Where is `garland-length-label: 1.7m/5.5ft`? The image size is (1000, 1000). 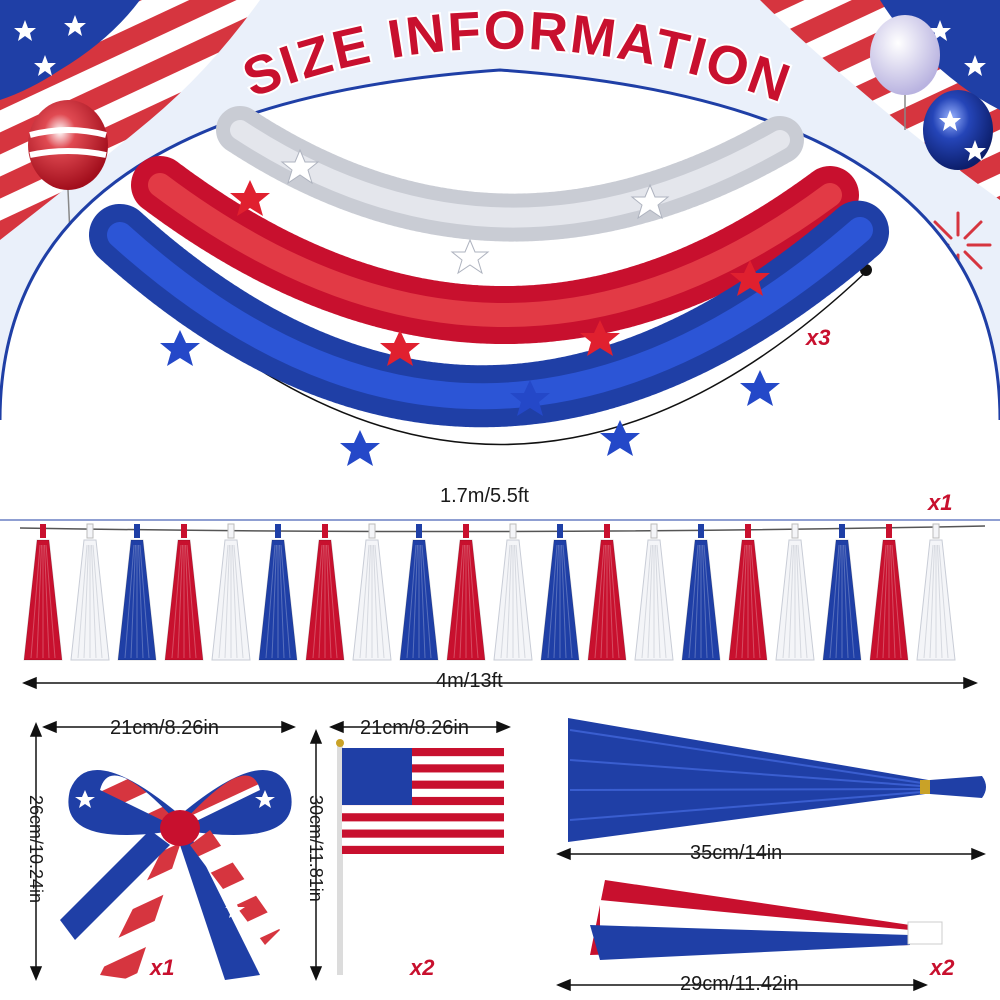
garland-length-label: 1.7m/5.5ft is located at coordinates (484, 496).